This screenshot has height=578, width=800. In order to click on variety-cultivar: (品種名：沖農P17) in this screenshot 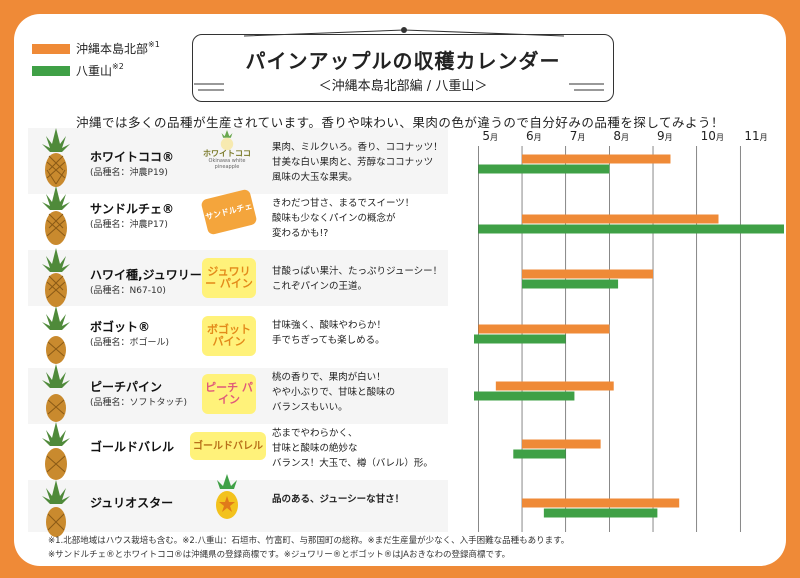, I will do `click(129, 225)`.